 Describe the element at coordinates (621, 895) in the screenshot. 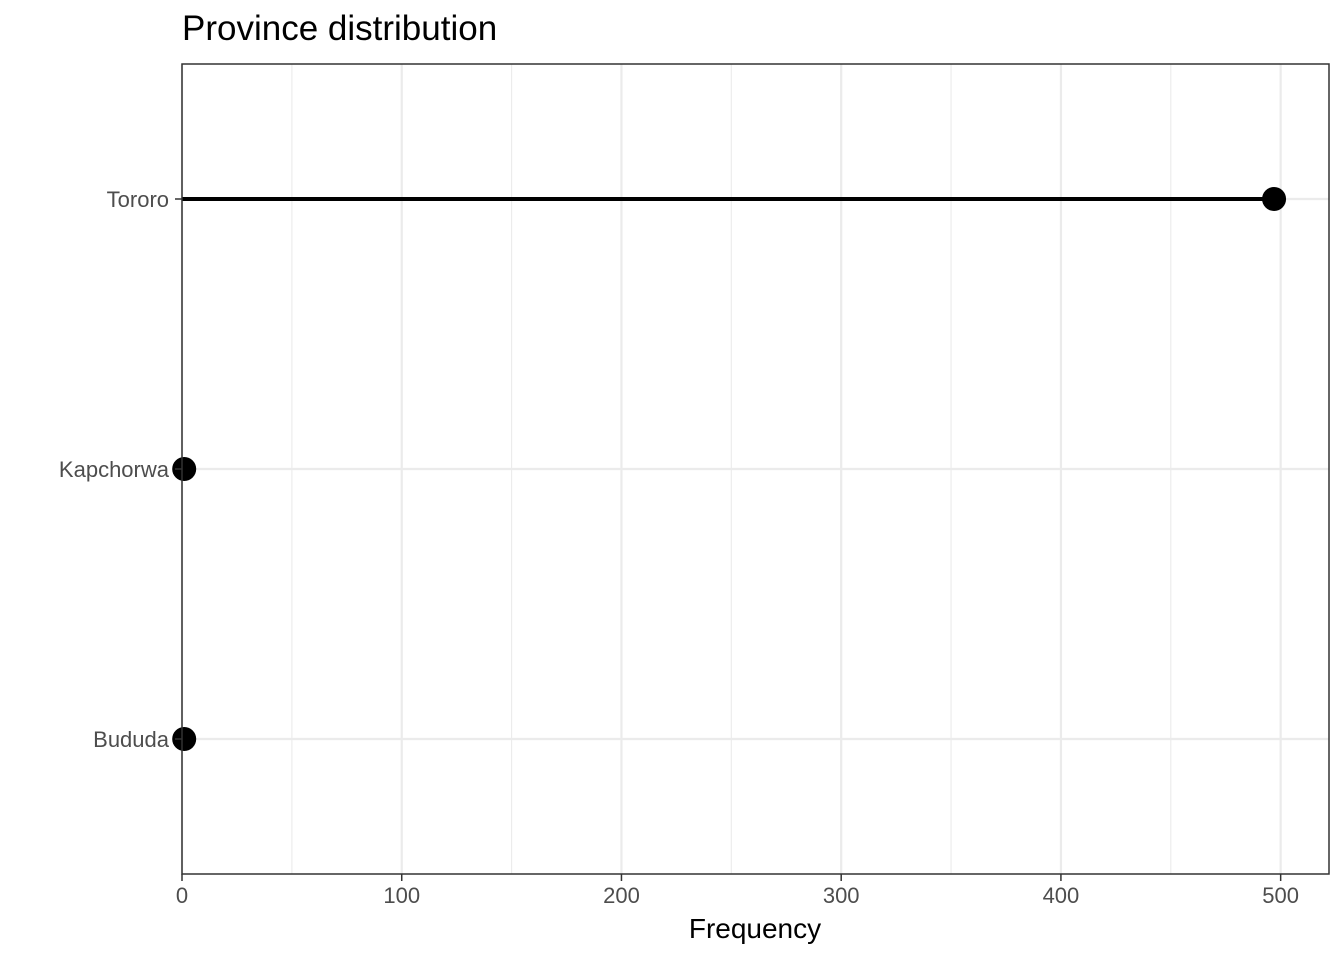

I see `x-tick-label: 200` at that location.